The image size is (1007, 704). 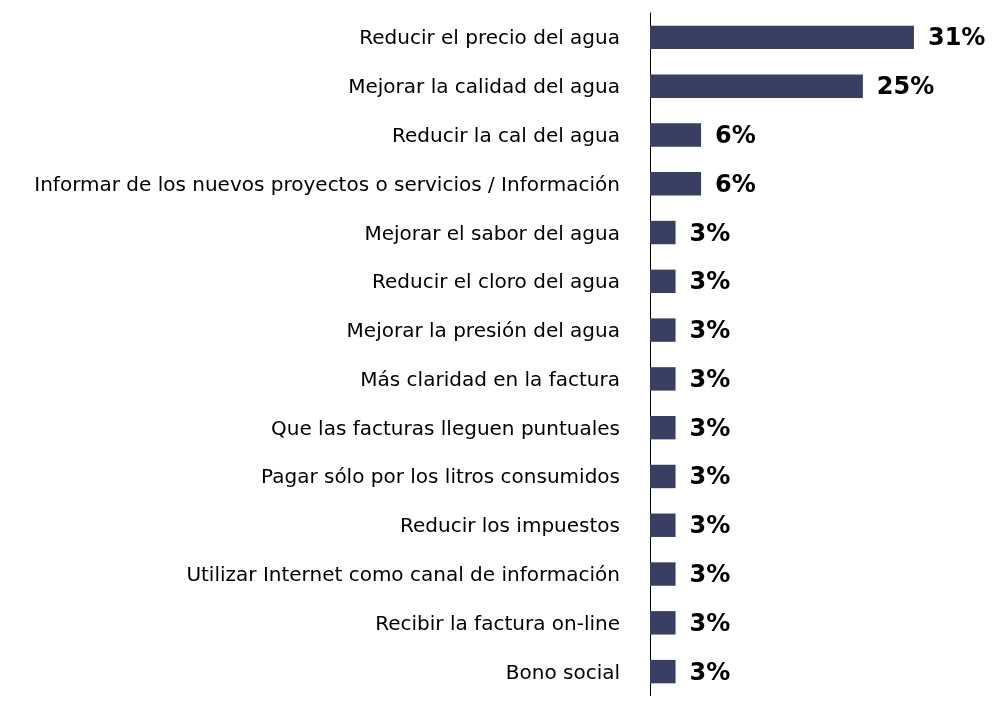 What do you see at coordinates (497, 622) in the screenshot?
I see `y-tick-label: Recibir la factura on-line` at bounding box center [497, 622].